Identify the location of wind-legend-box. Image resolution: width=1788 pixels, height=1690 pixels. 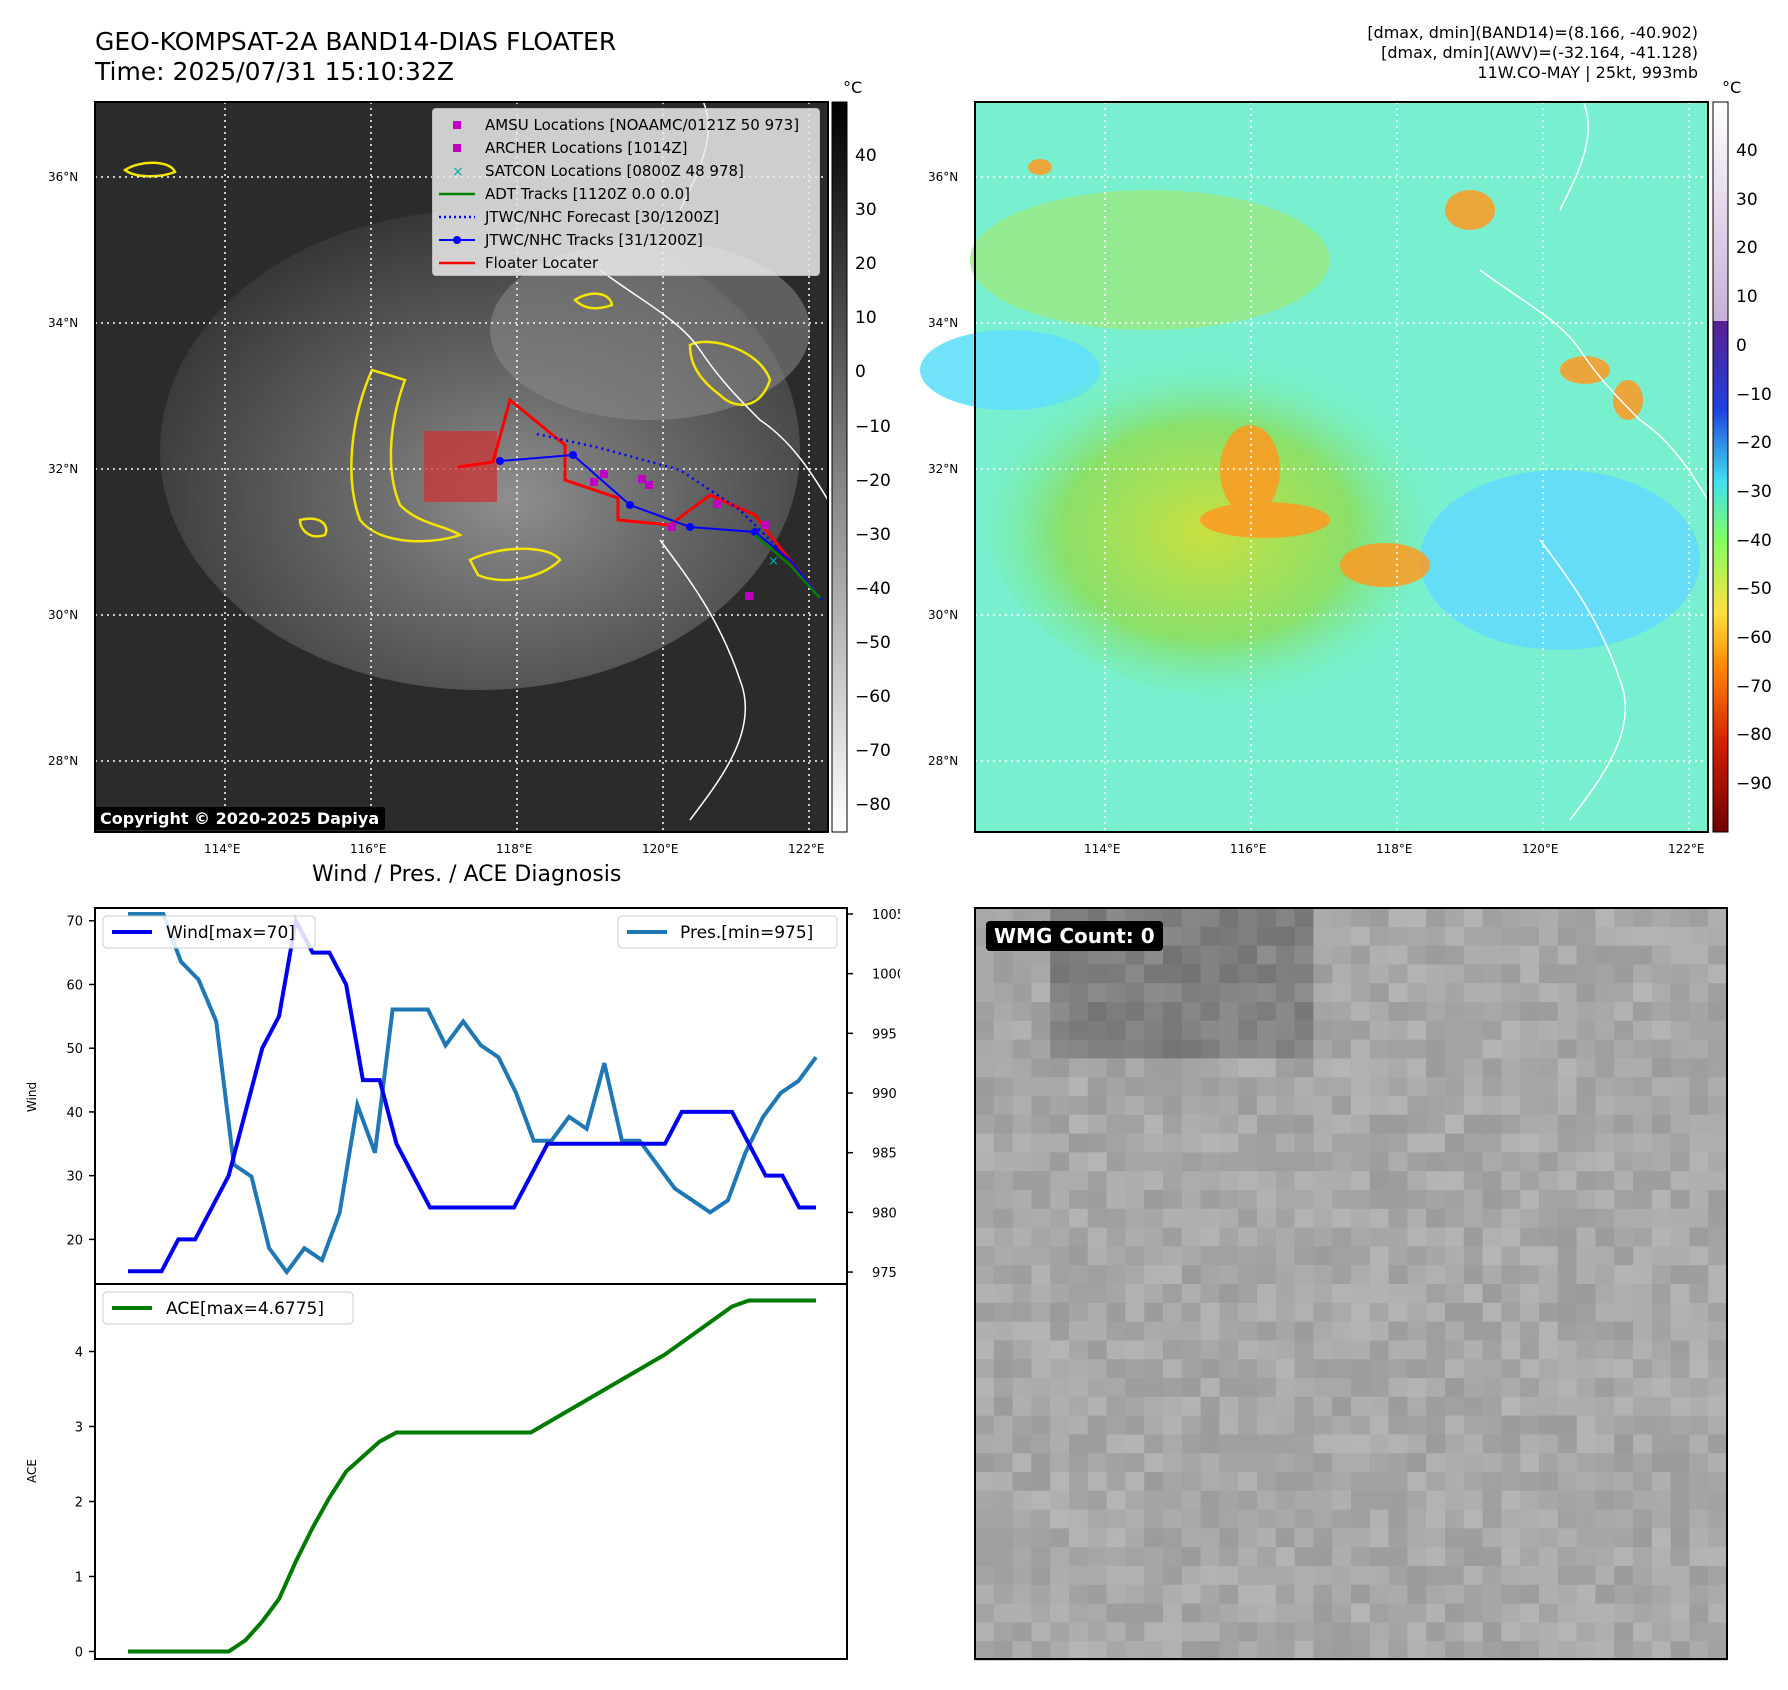
(209, 932).